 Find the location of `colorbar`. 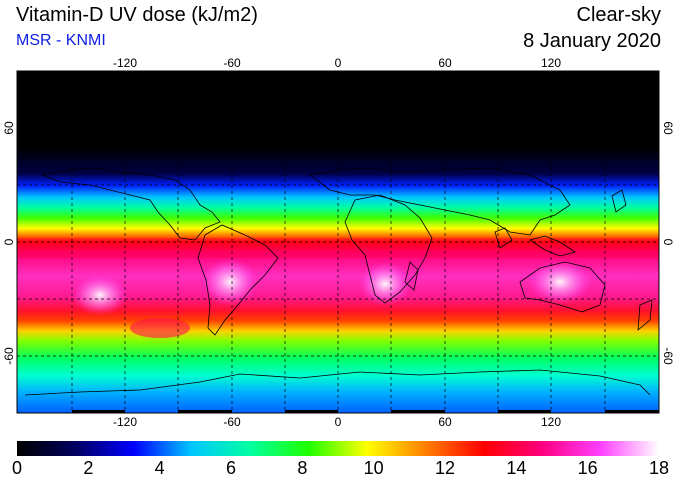

colorbar is located at coordinates (338, 448).